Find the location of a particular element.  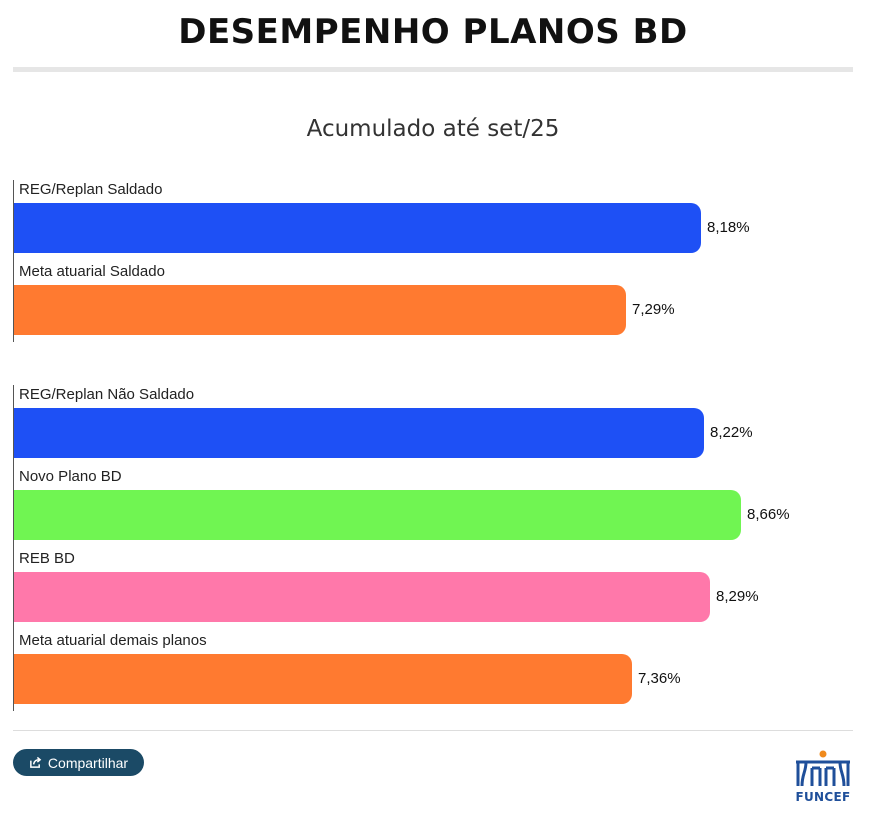

bar-label: Novo Plano BD is located at coordinates (70, 476).